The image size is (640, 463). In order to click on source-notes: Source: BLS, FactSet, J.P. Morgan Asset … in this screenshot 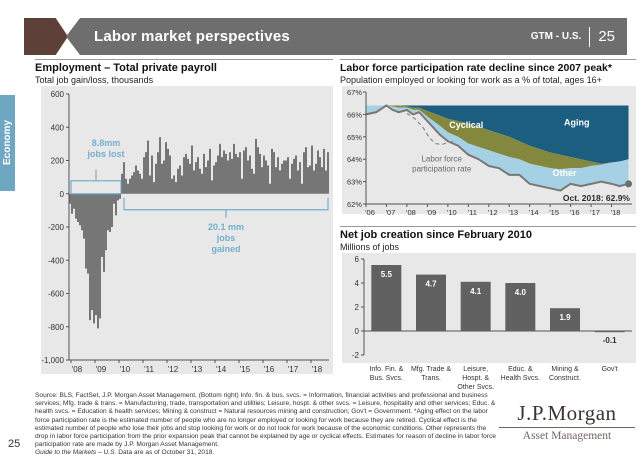, I will do `click(266, 425)`.